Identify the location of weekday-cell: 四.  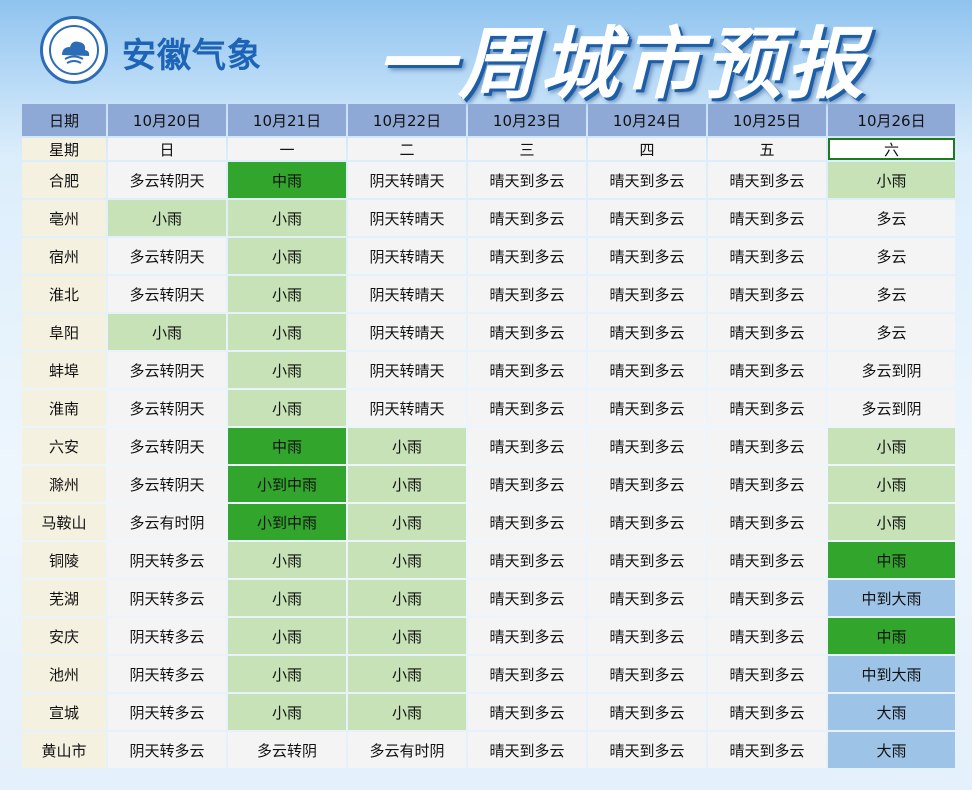
(647, 149).